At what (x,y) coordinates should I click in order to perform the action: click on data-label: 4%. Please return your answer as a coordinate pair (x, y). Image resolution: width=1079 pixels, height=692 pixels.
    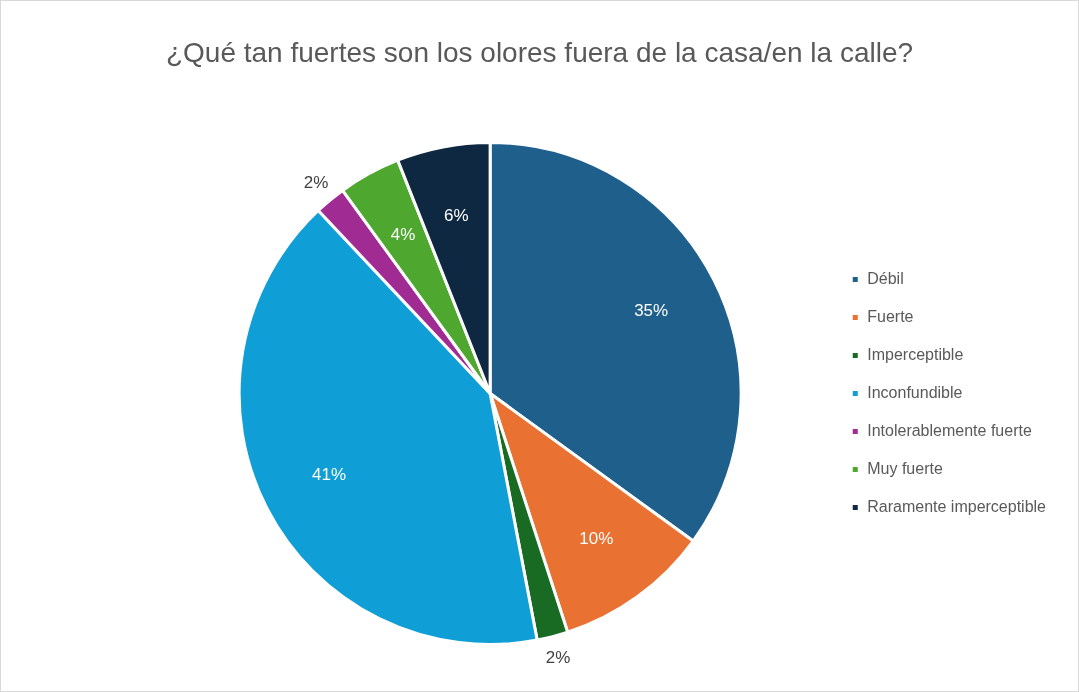
    Looking at the image, I should click on (403, 234).